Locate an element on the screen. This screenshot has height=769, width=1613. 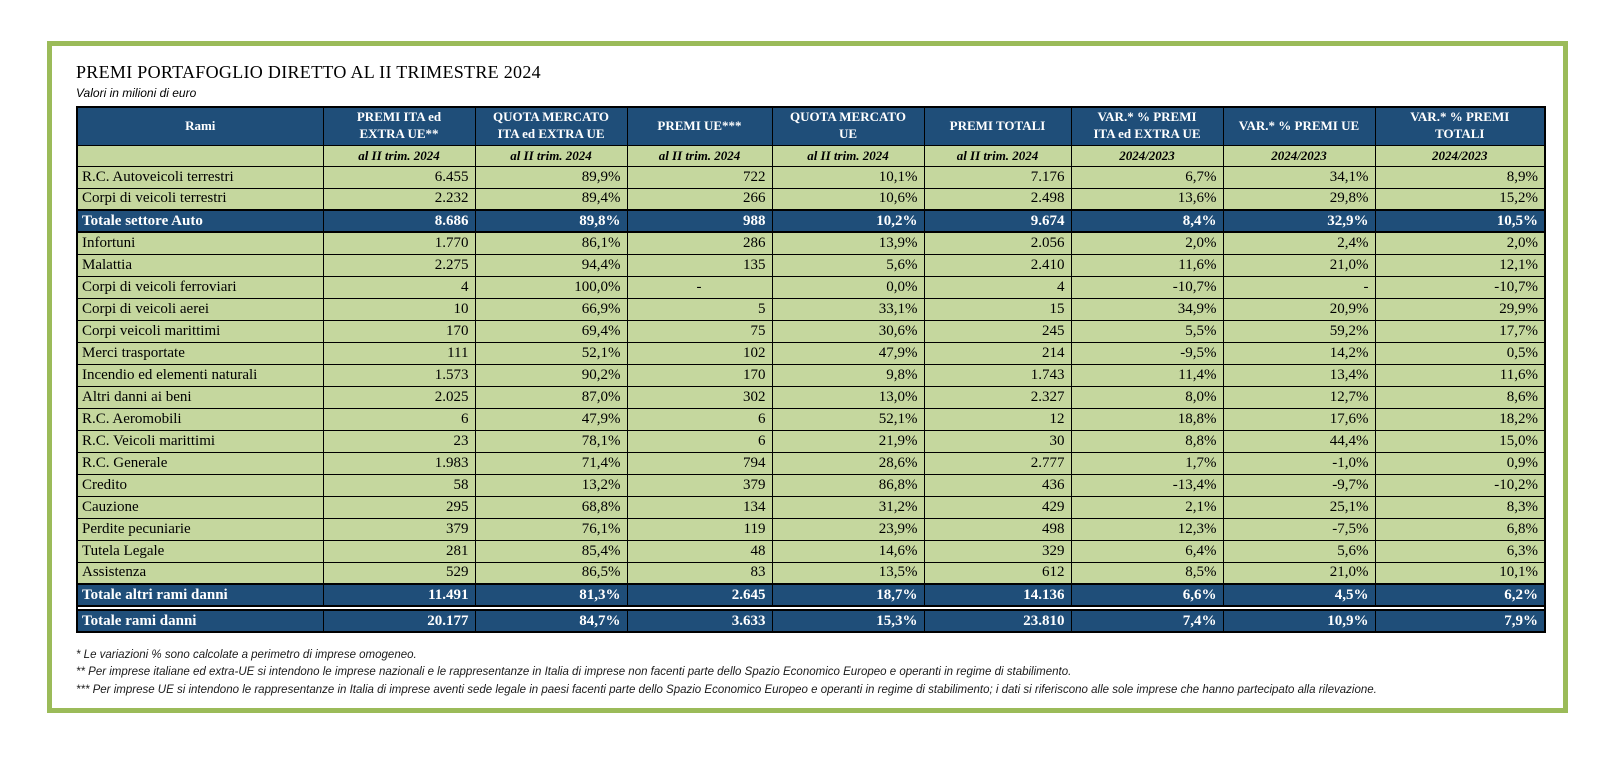
value-cell: 59,2% is located at coordinates (1299, 331).